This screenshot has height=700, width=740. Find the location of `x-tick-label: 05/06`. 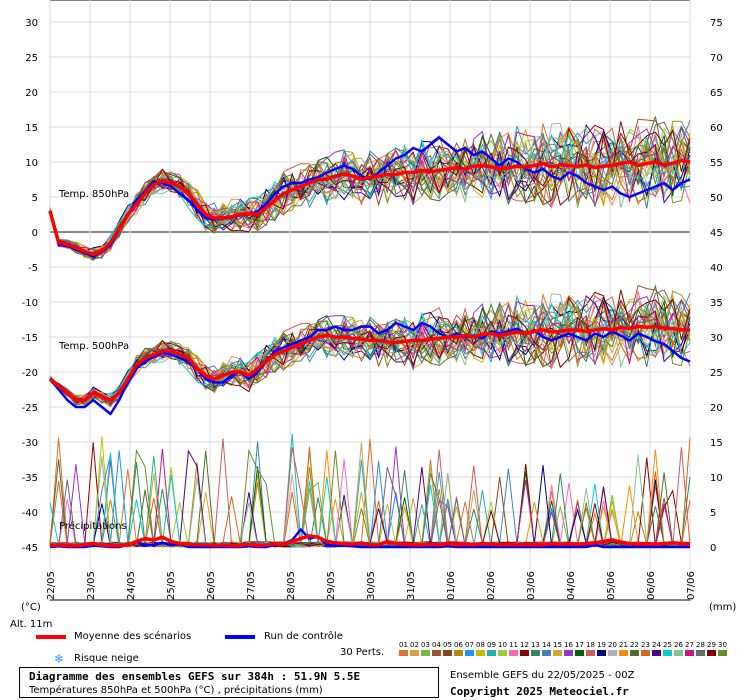

x-tick-label: 05/06 is located at coordinates (611, 585).